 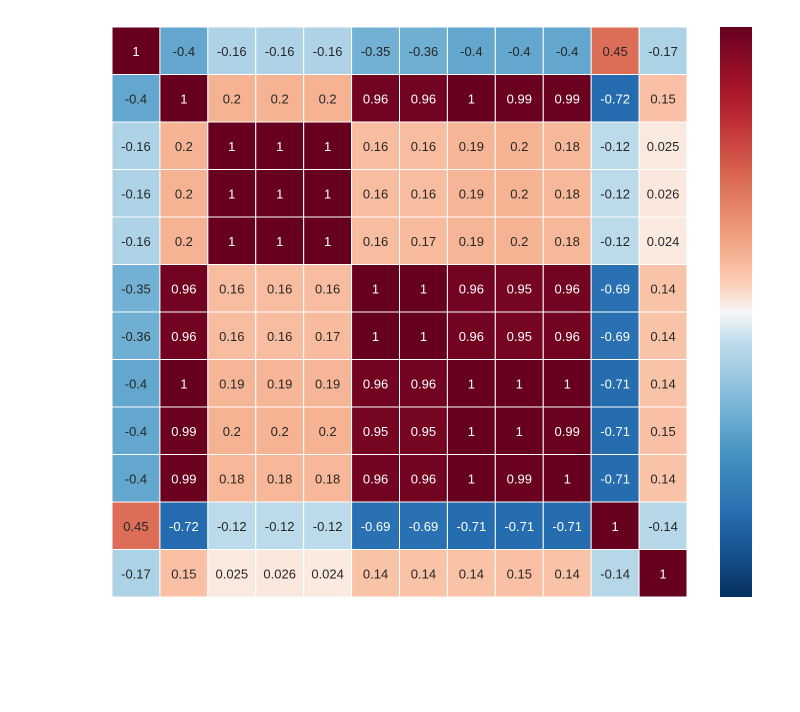 What do you see at coordinates (136, 478) in the screenshot?
I see `cell-value-label: -0.4` at bounding box center [136, 478].